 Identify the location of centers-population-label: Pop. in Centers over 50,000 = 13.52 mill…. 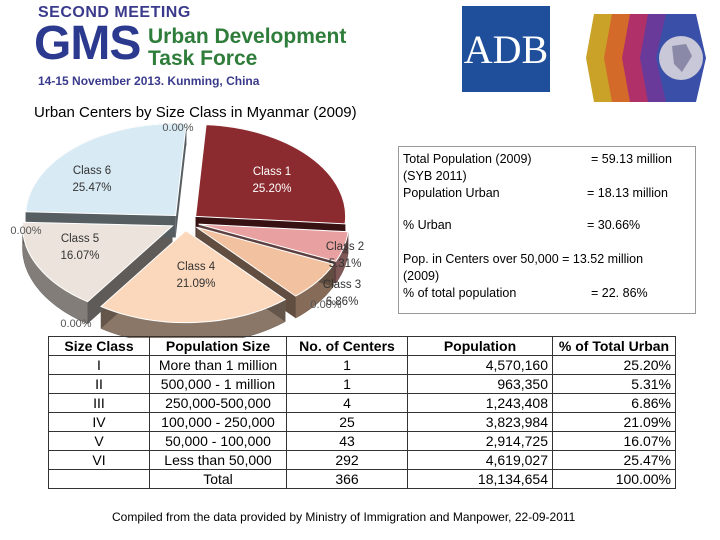
(523, 259).